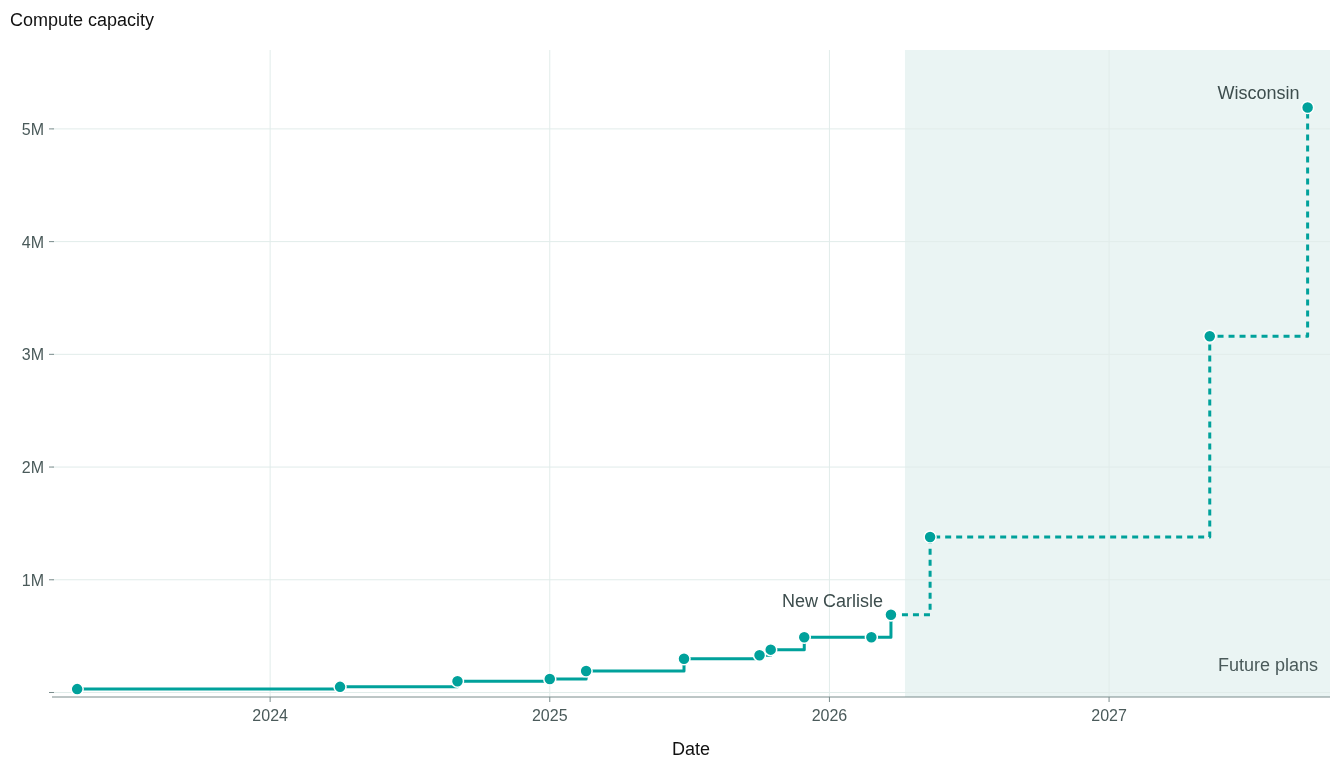 Image resolution: width=1342 pixels, height=771 pixels. What do you see at coordinates (32, 129) in the screenshot?
I see `y-tick-label: 5M` at bounding box center [32, 129].